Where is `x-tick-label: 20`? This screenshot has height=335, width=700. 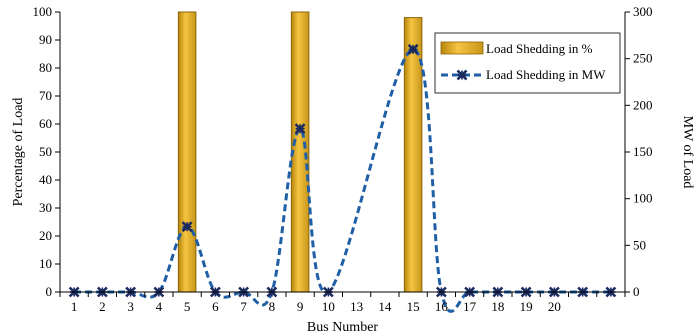 x-tick-label: 20 is located at coordinates (554, 306).